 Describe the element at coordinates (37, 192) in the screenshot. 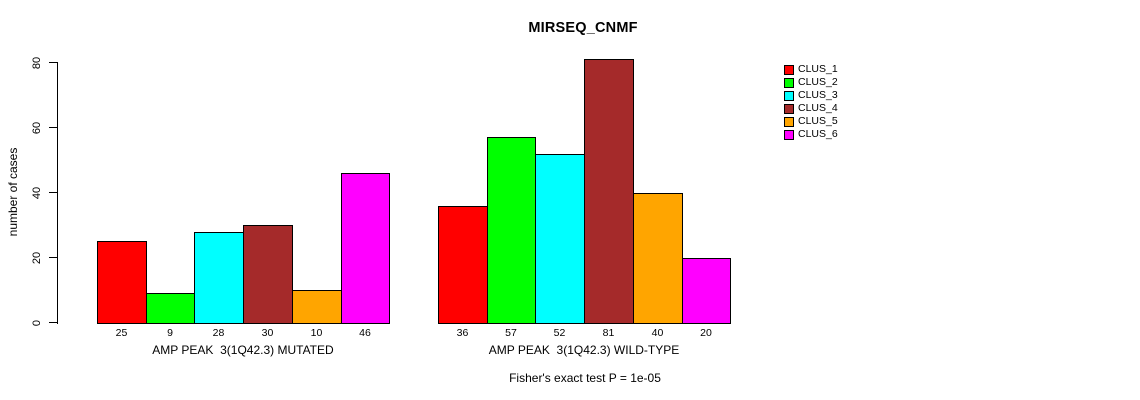

I see `y-tick-label: 40` at that location.